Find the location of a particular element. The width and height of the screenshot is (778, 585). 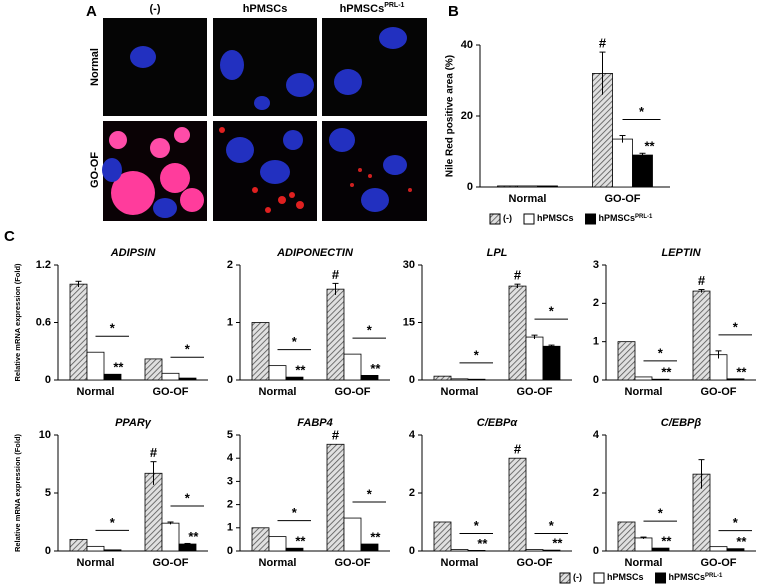

y-tick-label: 1.2 is located at coordinates (43, 265).